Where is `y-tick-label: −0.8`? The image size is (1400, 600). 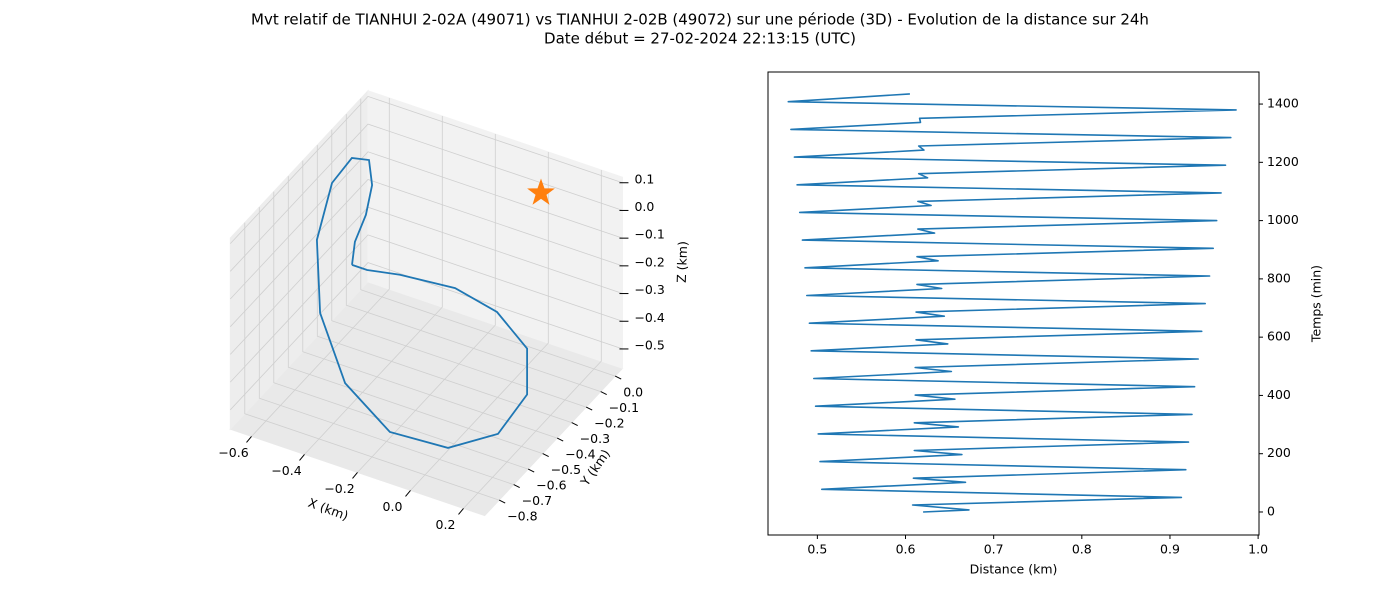 y-tick-label: −0.8 is located at coordinates (522, 516).